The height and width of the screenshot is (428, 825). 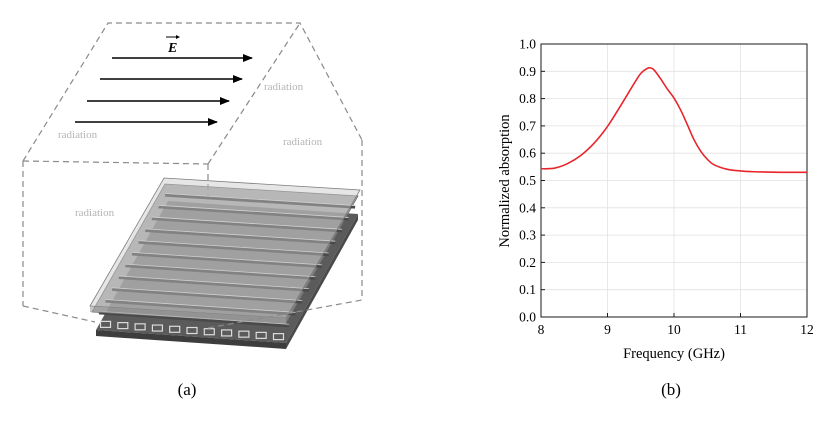 I want to click on x-axis-label: Frequency (GHz), so click(x=674, y=354).